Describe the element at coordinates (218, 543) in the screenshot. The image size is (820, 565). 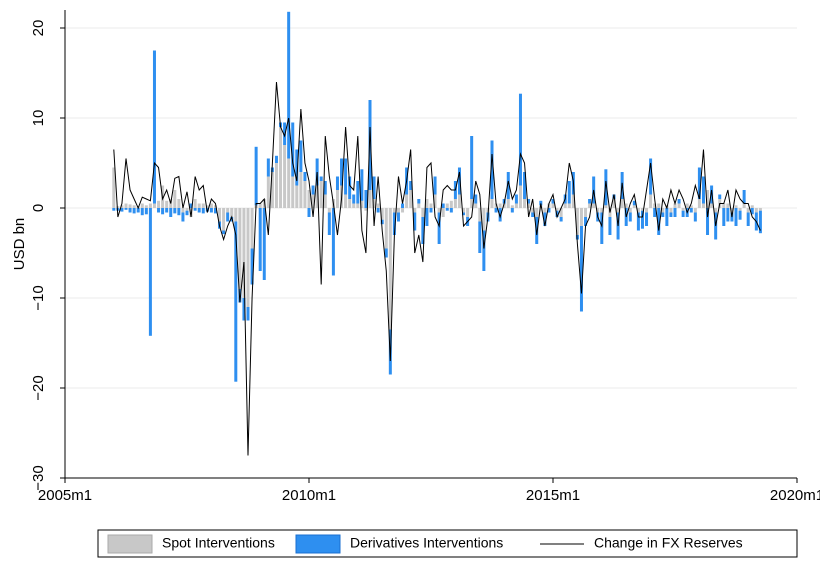
I see `legend-label: Spot Interventions` at that location.